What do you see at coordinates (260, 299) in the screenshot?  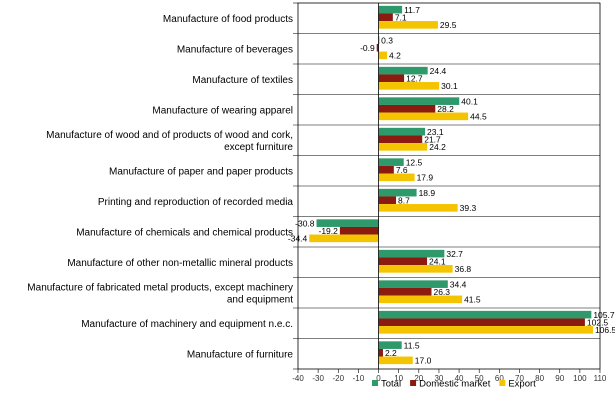 I see `category-label: and equipment` at bounding box center [260, 299].